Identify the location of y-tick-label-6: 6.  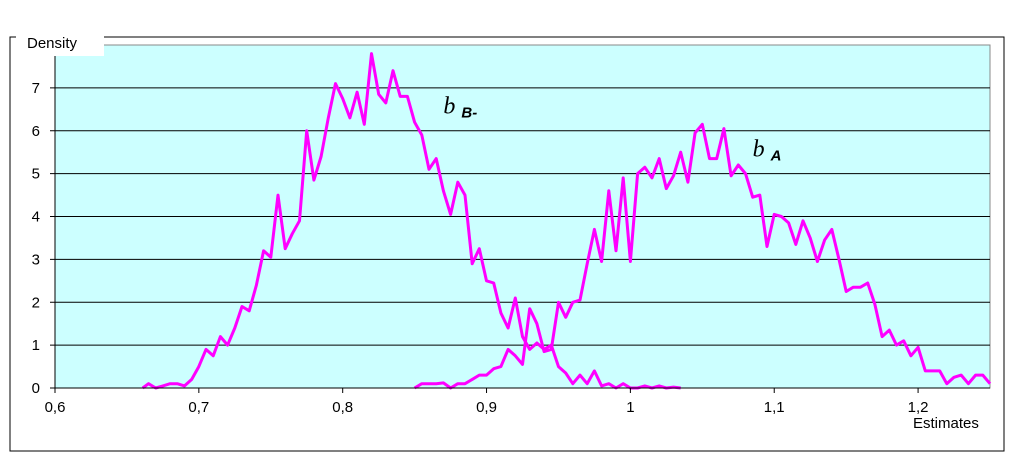
(36, 131).